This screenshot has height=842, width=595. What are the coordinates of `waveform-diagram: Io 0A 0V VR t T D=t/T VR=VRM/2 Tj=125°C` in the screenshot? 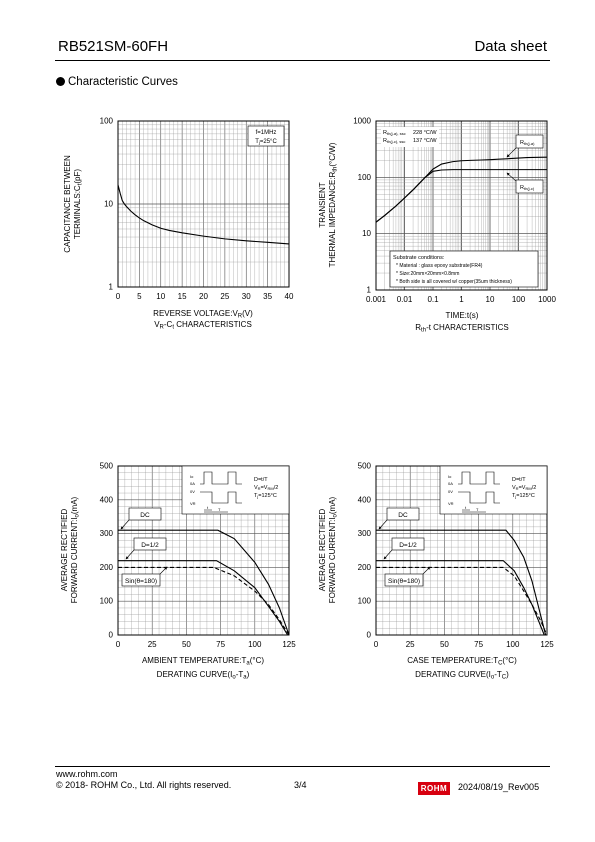 It's located at (234, 492).